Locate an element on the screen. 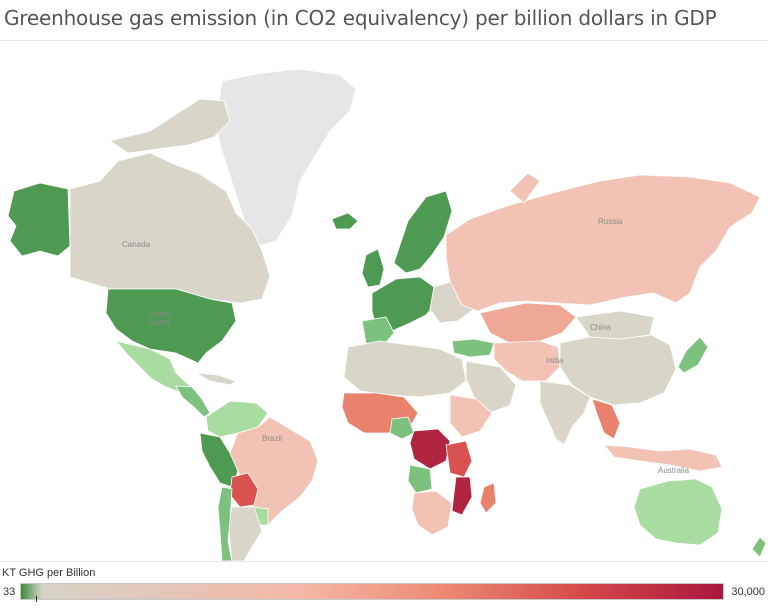 This screenshot has width=768, height=612. country-mozambique is located at coordinates (462, 496).